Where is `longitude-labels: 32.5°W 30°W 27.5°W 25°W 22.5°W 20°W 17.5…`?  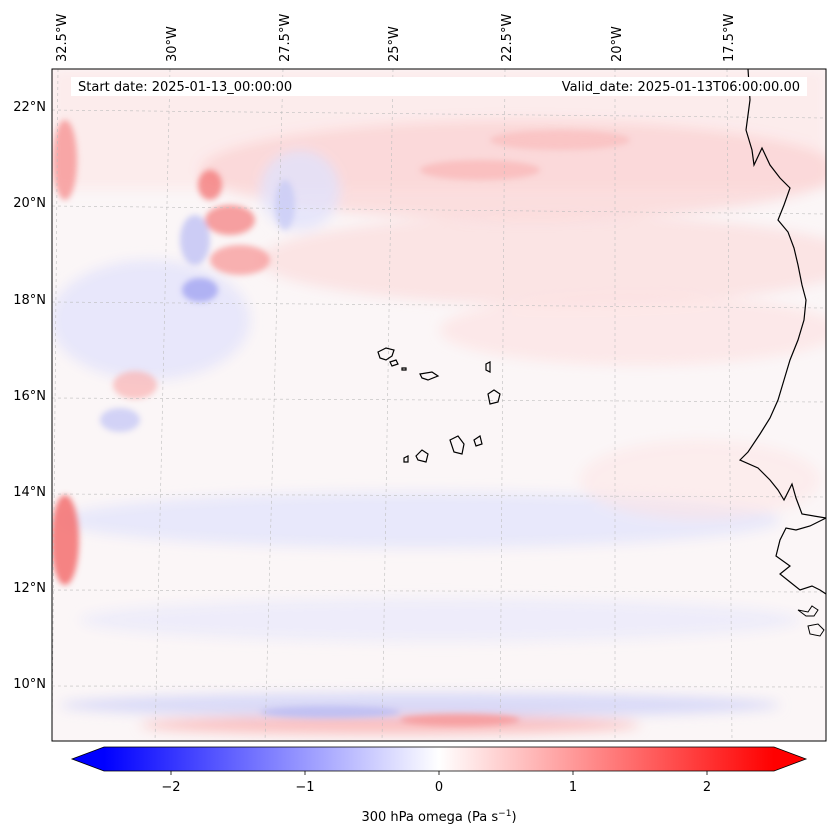 longitude-labels: 32.5°W 30°W 27.5°W 25°W 22.5°W 20°W 17.5… is located at coordinates (396, 38).